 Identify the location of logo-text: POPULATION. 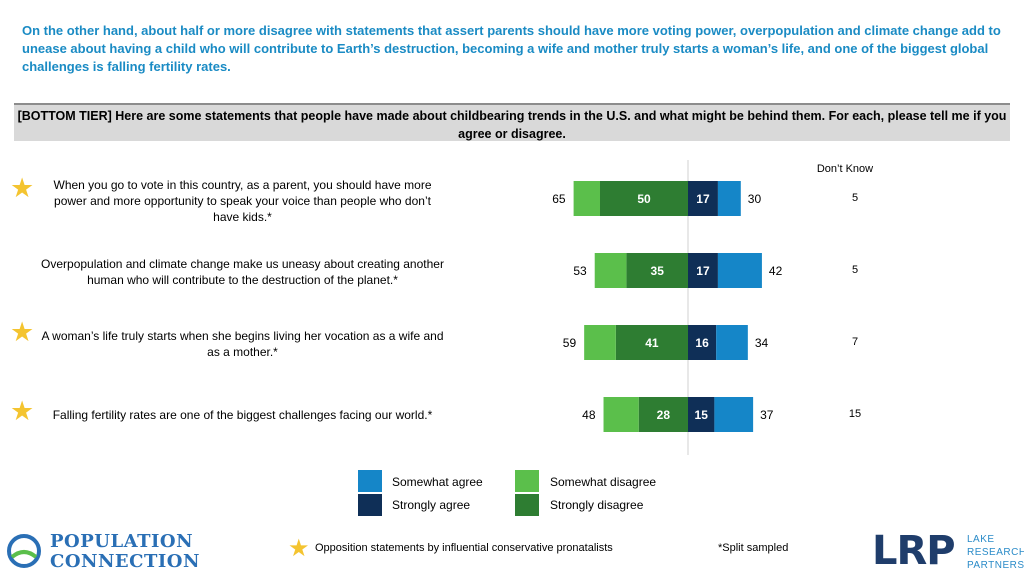
(122, 541).